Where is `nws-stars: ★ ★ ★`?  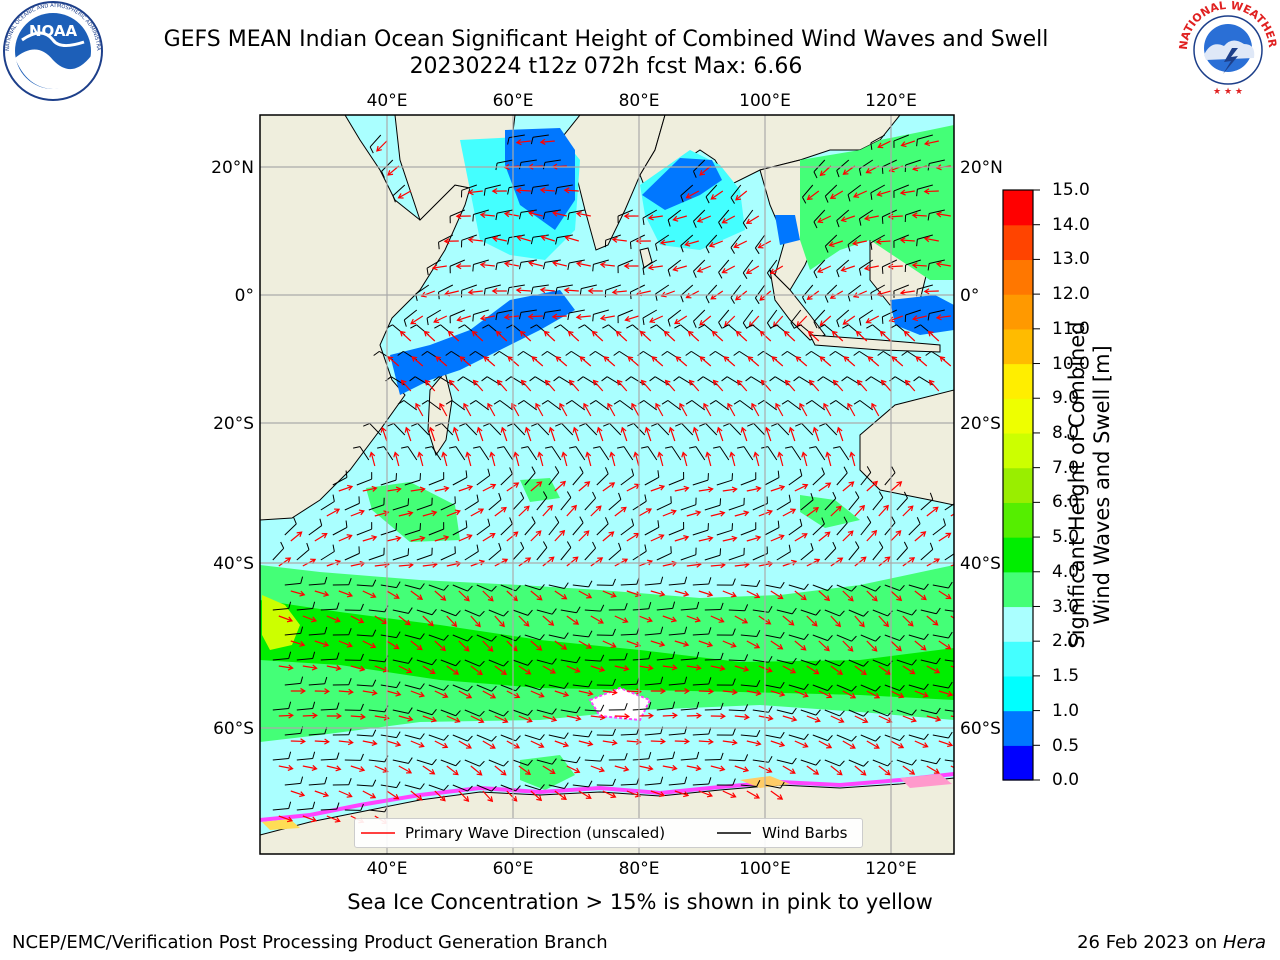
nws-stars: ★ ★ ★ is located at coordinates (1228, 92).